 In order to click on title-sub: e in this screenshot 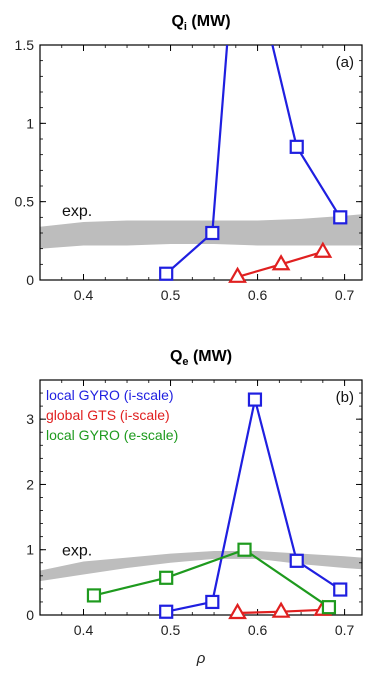, I will do `click(185, 362)`.